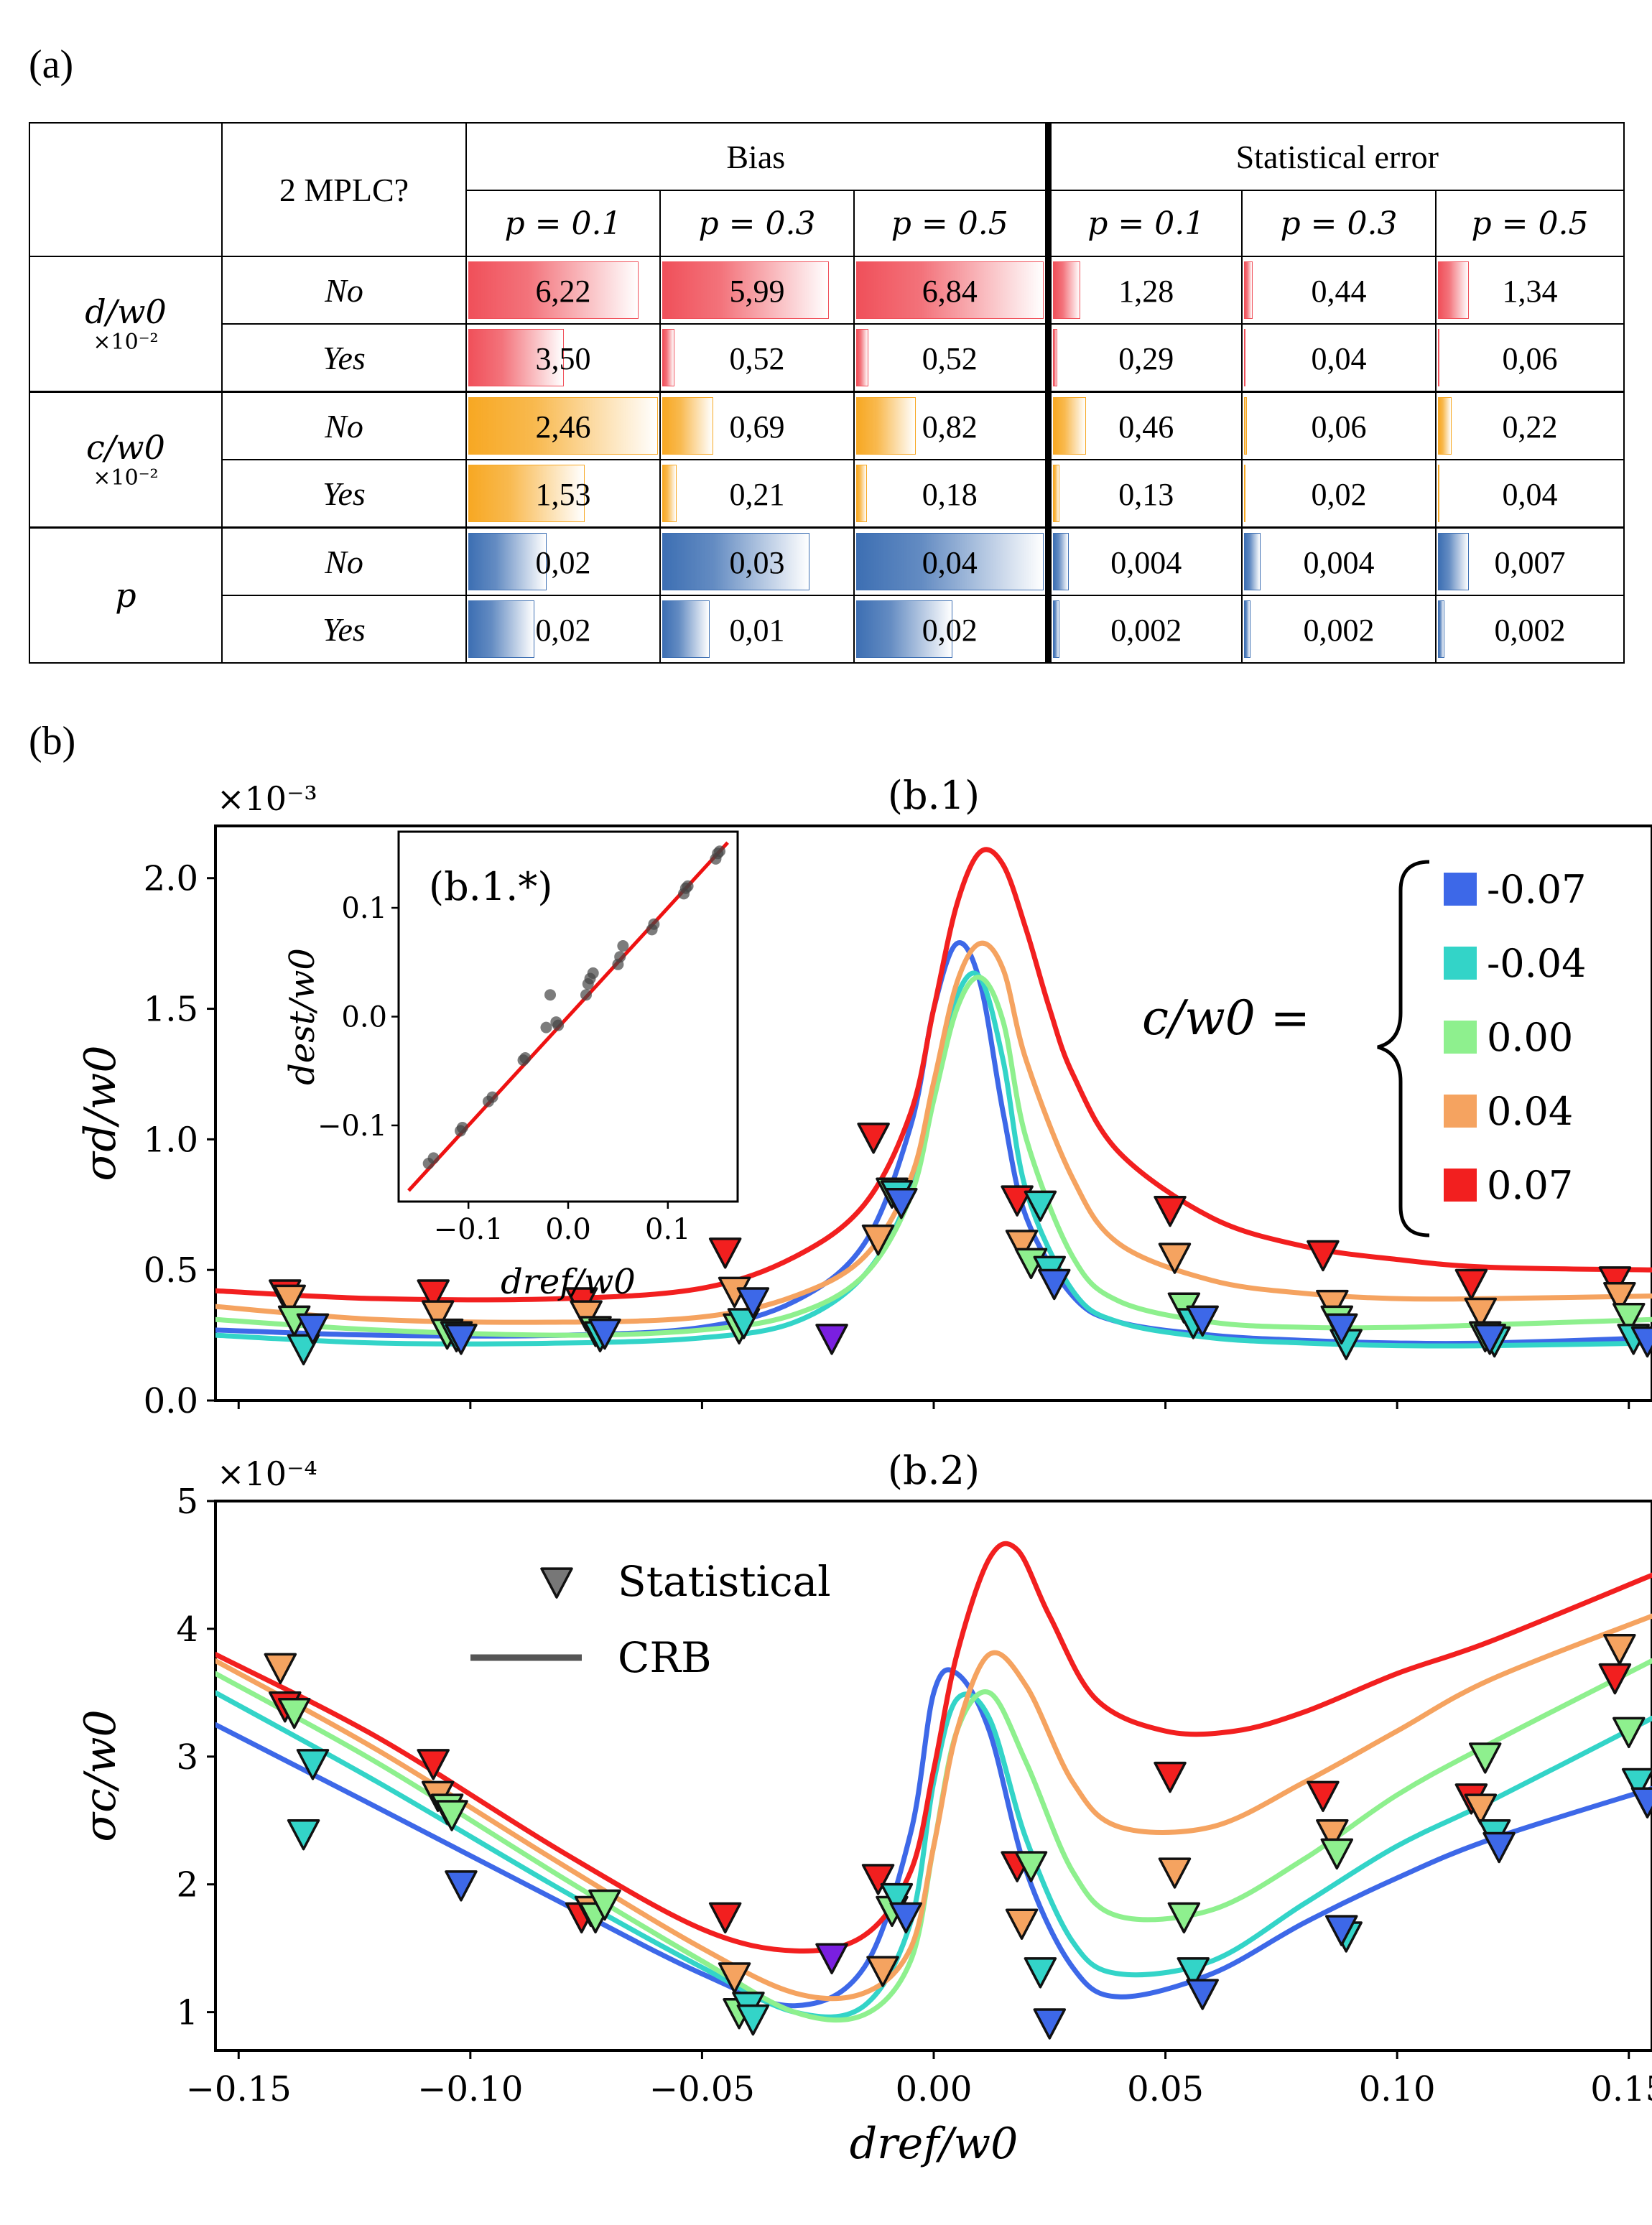  I want to click on table-cell: 0,29, so click(1143, 358).